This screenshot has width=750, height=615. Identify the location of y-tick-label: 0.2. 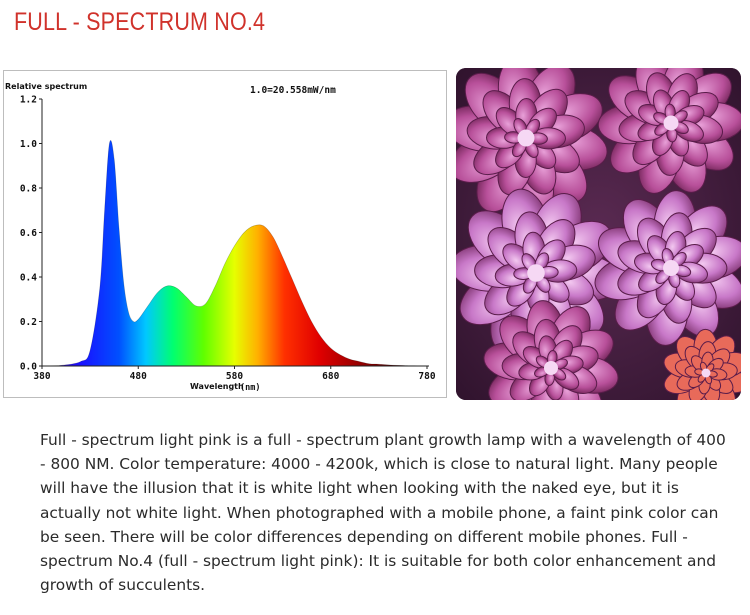
(28, 322).